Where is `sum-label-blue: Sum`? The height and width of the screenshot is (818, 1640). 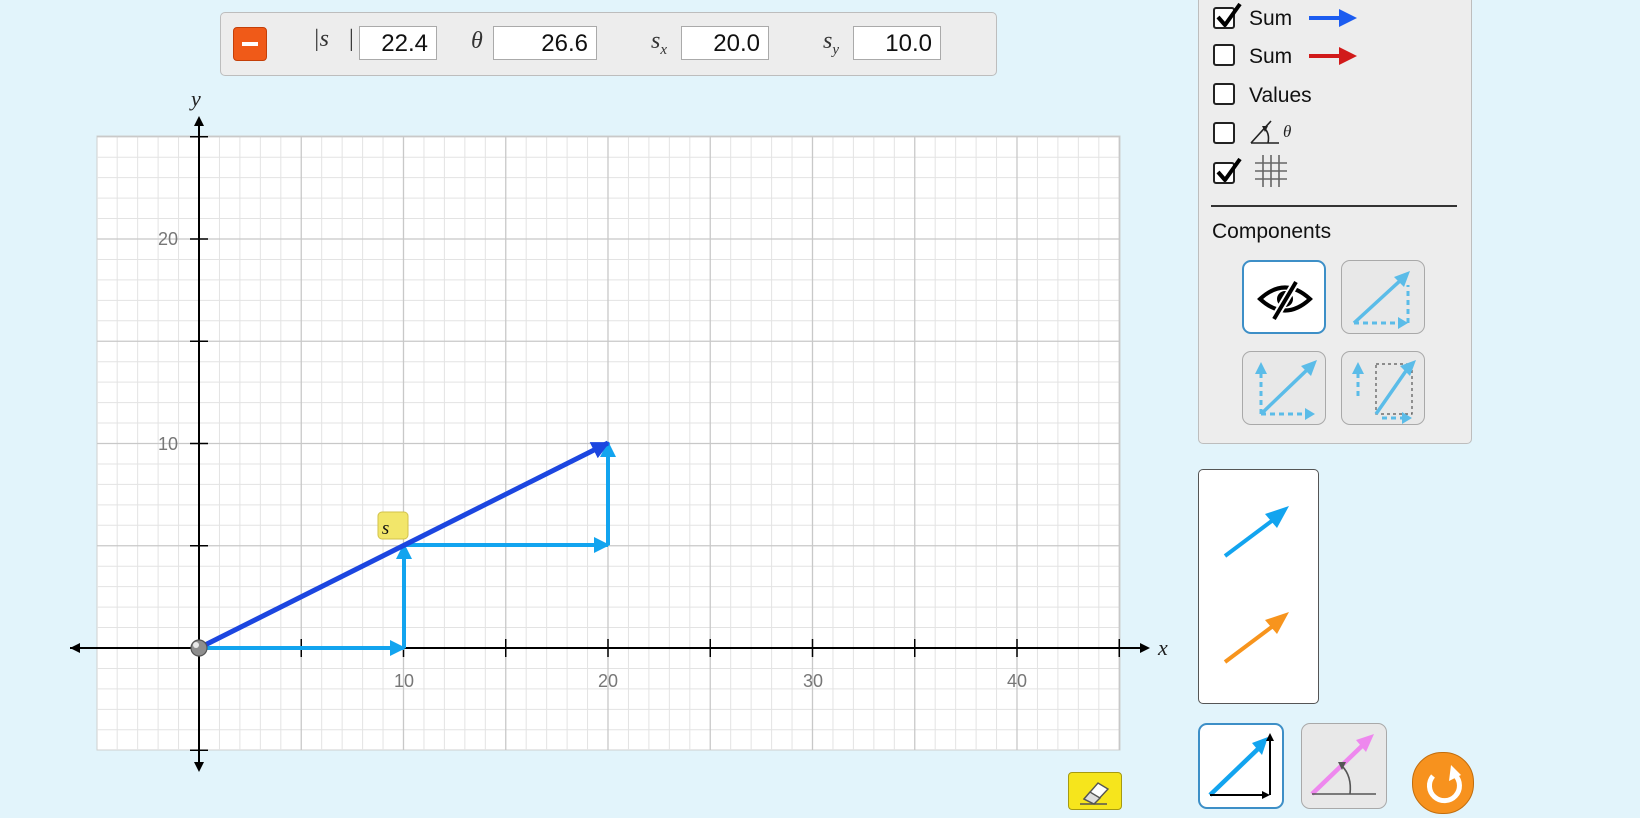 sum-label-blue: Sum is located at coordinates (1271, 18).